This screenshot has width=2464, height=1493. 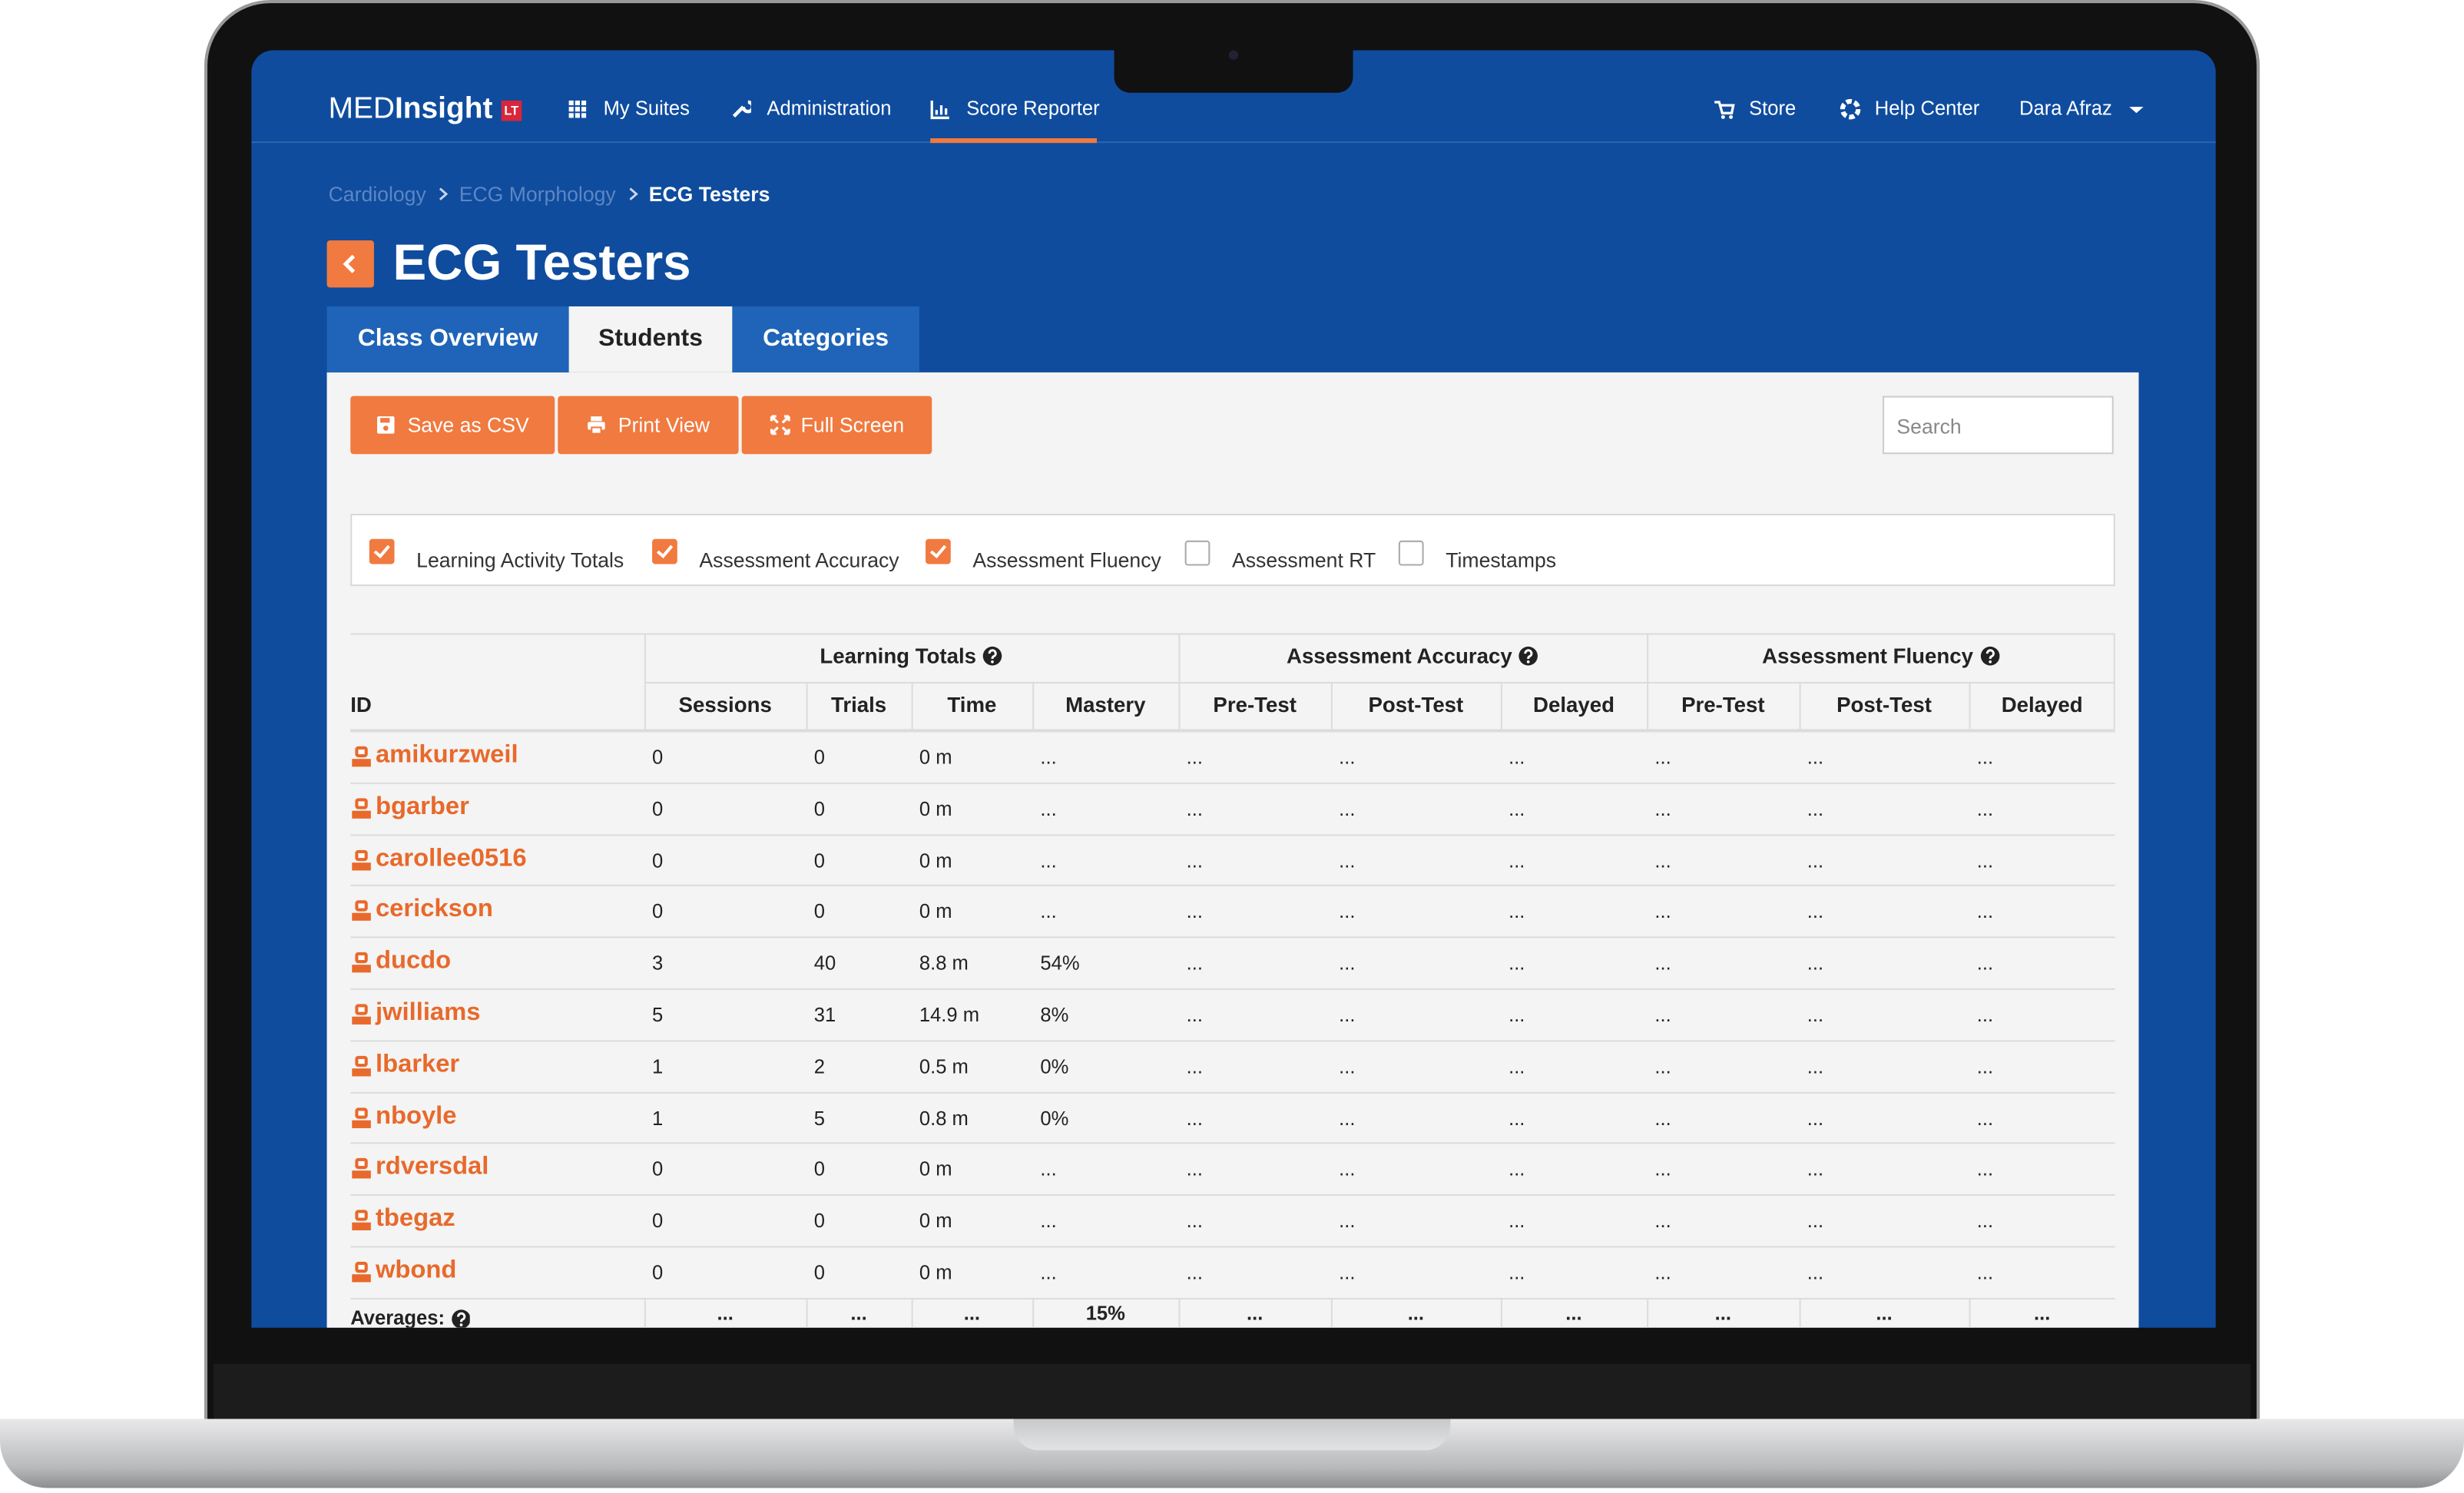 What do you see at coordinates (1106, 705) in the screenshot?
I see `column-header: Mastery` at bounding box center [1106, 705].